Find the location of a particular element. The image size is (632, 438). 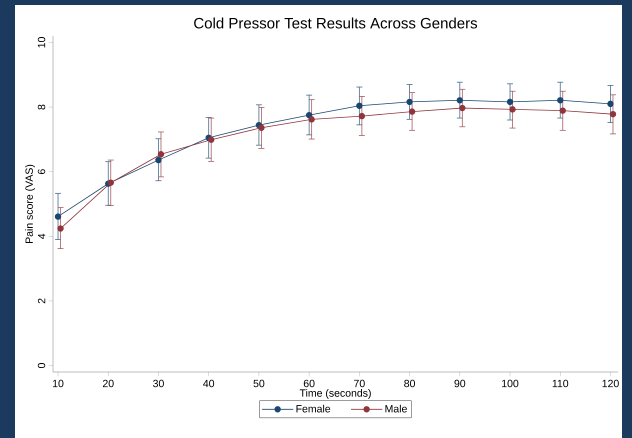

x-tick-label: 30 is located at coordinates (158, 384).